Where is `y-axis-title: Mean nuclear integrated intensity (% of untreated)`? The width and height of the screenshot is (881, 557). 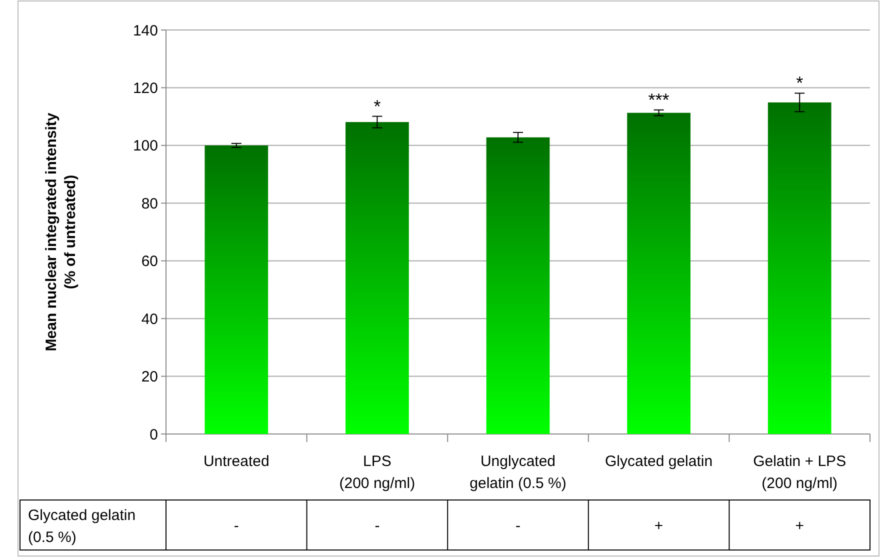
y-axis-title: Mean nuclear integrated intensity (% of untreated) is located at coordinates (61, 232).